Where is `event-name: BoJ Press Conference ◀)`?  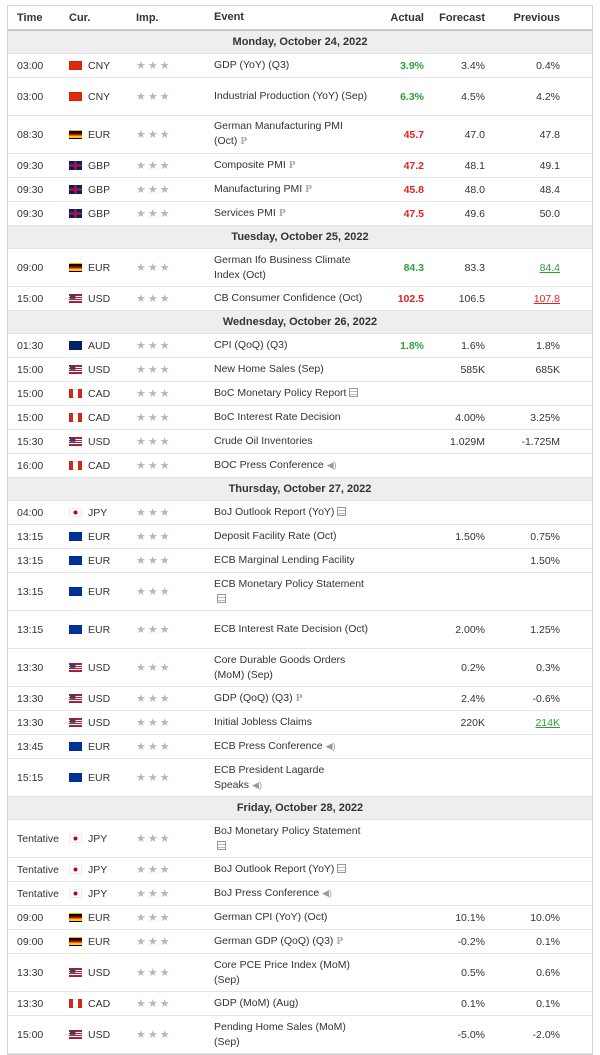
event-name: BoJ Press Conference ◀) is located at coordinates (289, 893).